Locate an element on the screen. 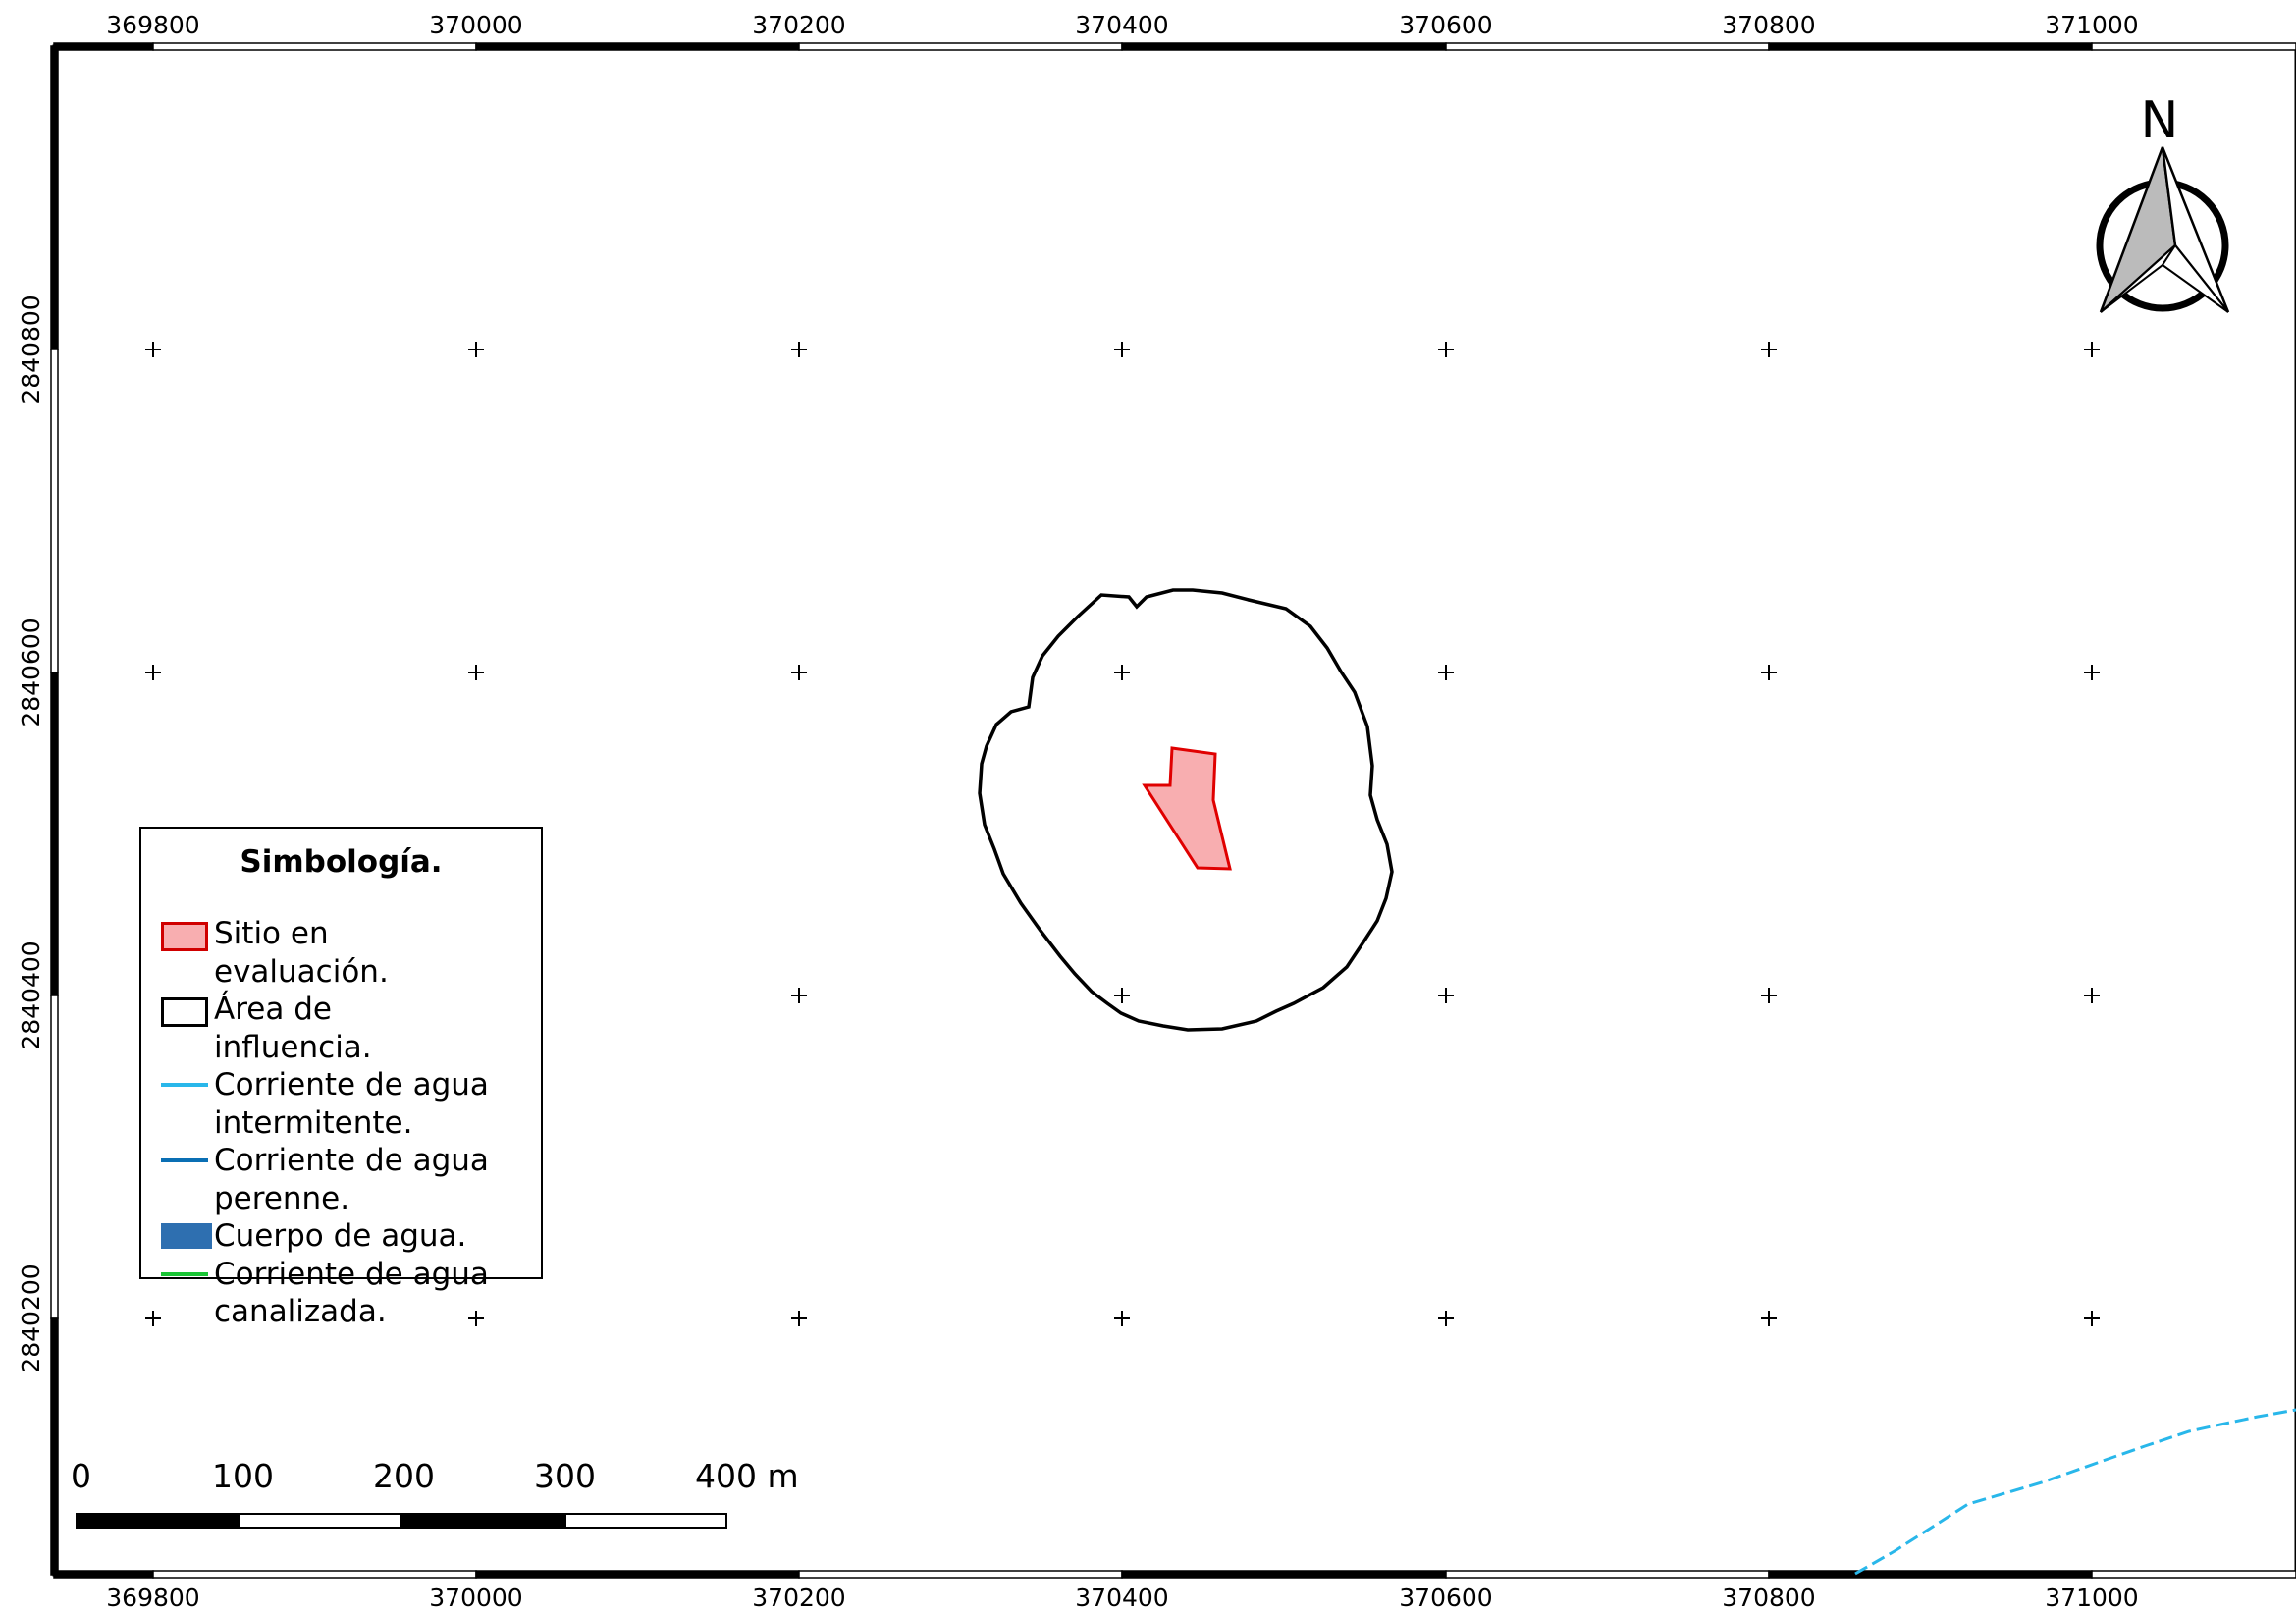 The width and height of the screenshot is (2296, 1613). x-label-top: 370400 is located at coordinates (1121, 25).